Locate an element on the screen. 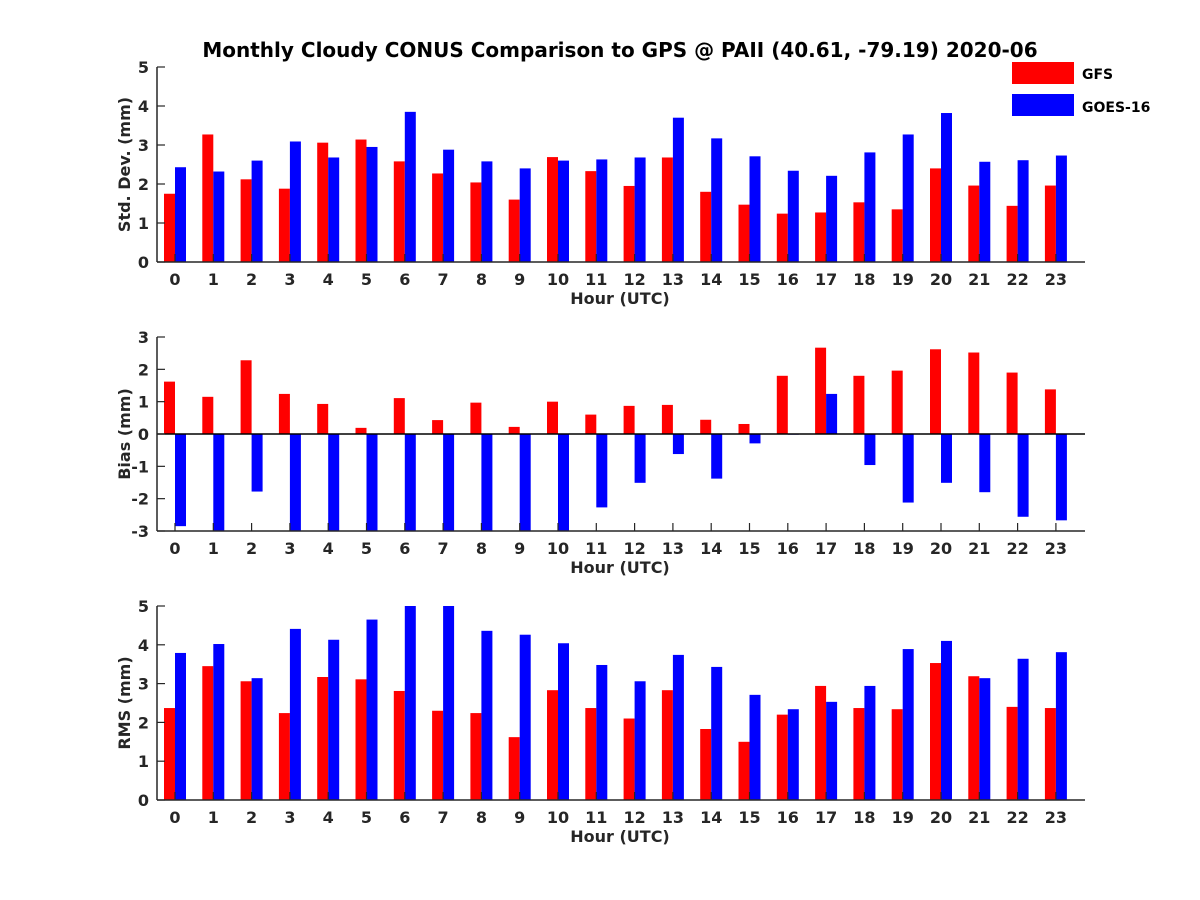 The width and height of the screenshot is (1200, 900). rms-x-tick-label: 15 is located at coordinates (749, 817).